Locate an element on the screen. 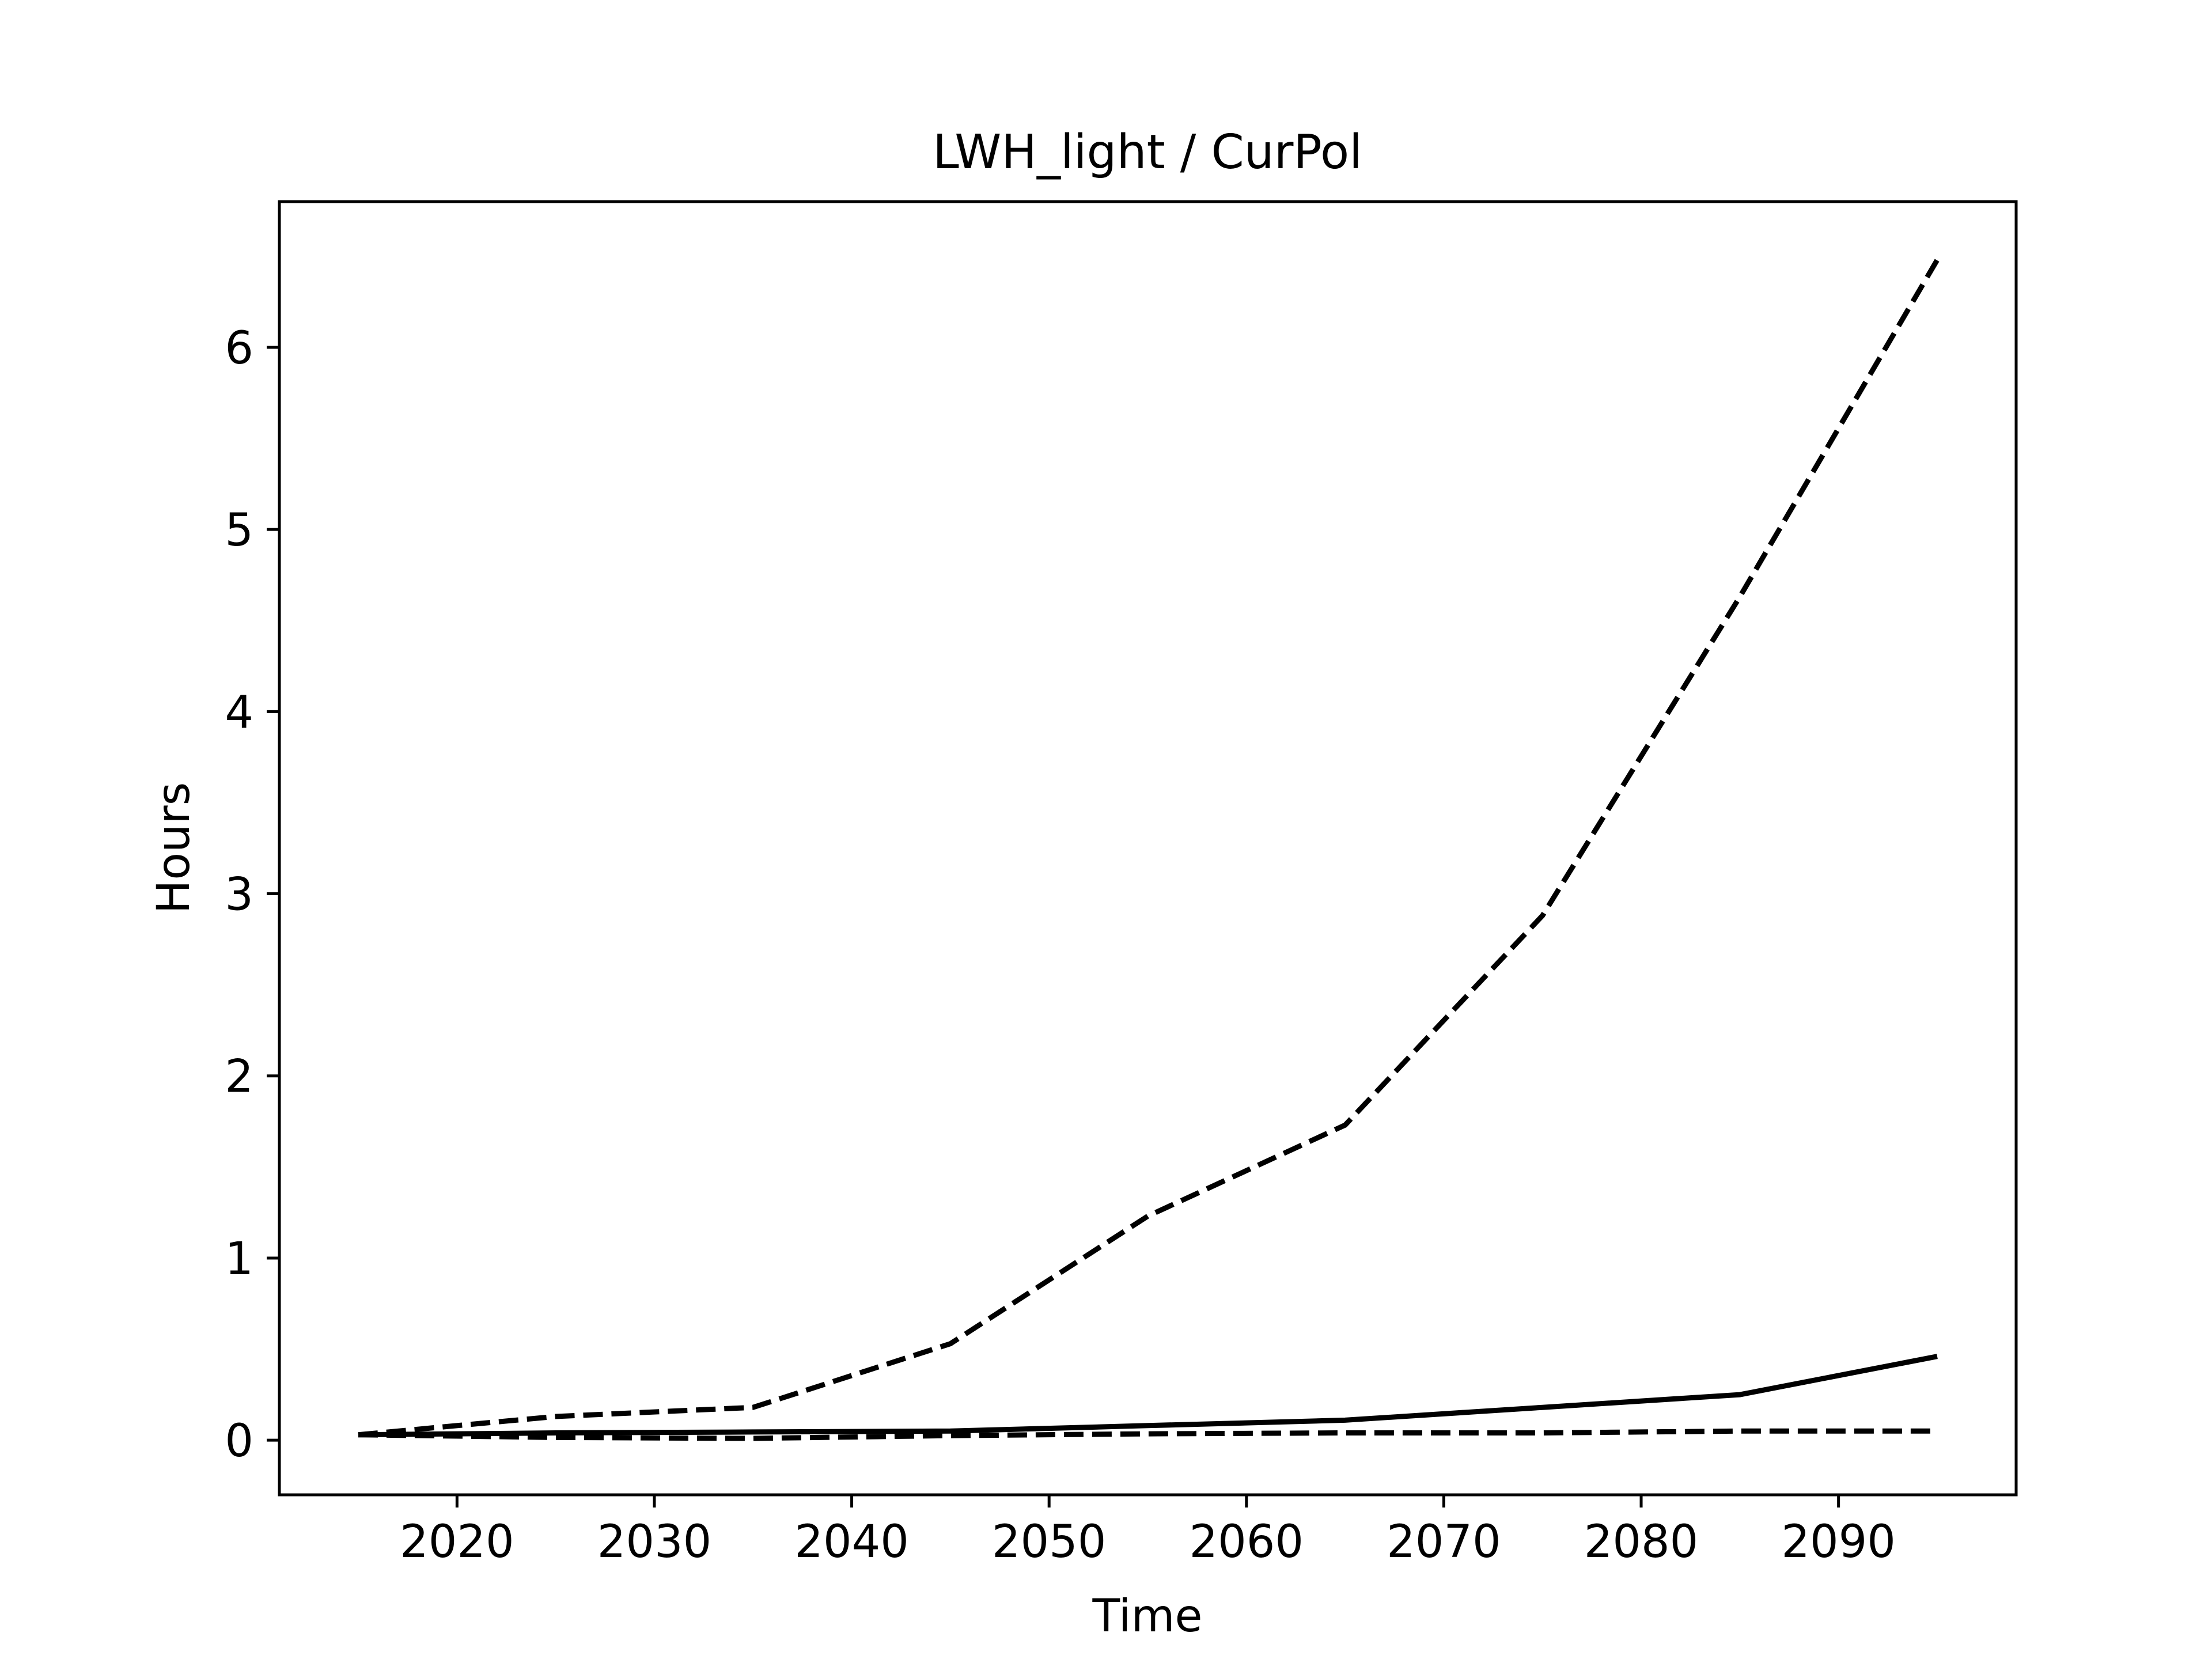  x-tick-label: 2080 is located at coordinates (1641, 1542).